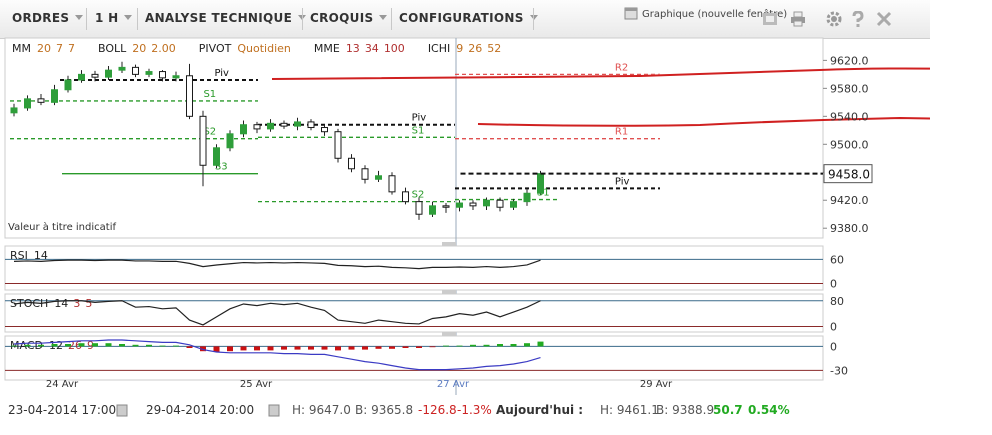 This screenshot has width=992, height=435. I want to click on y-tick-label: 80, so click(837, 301).